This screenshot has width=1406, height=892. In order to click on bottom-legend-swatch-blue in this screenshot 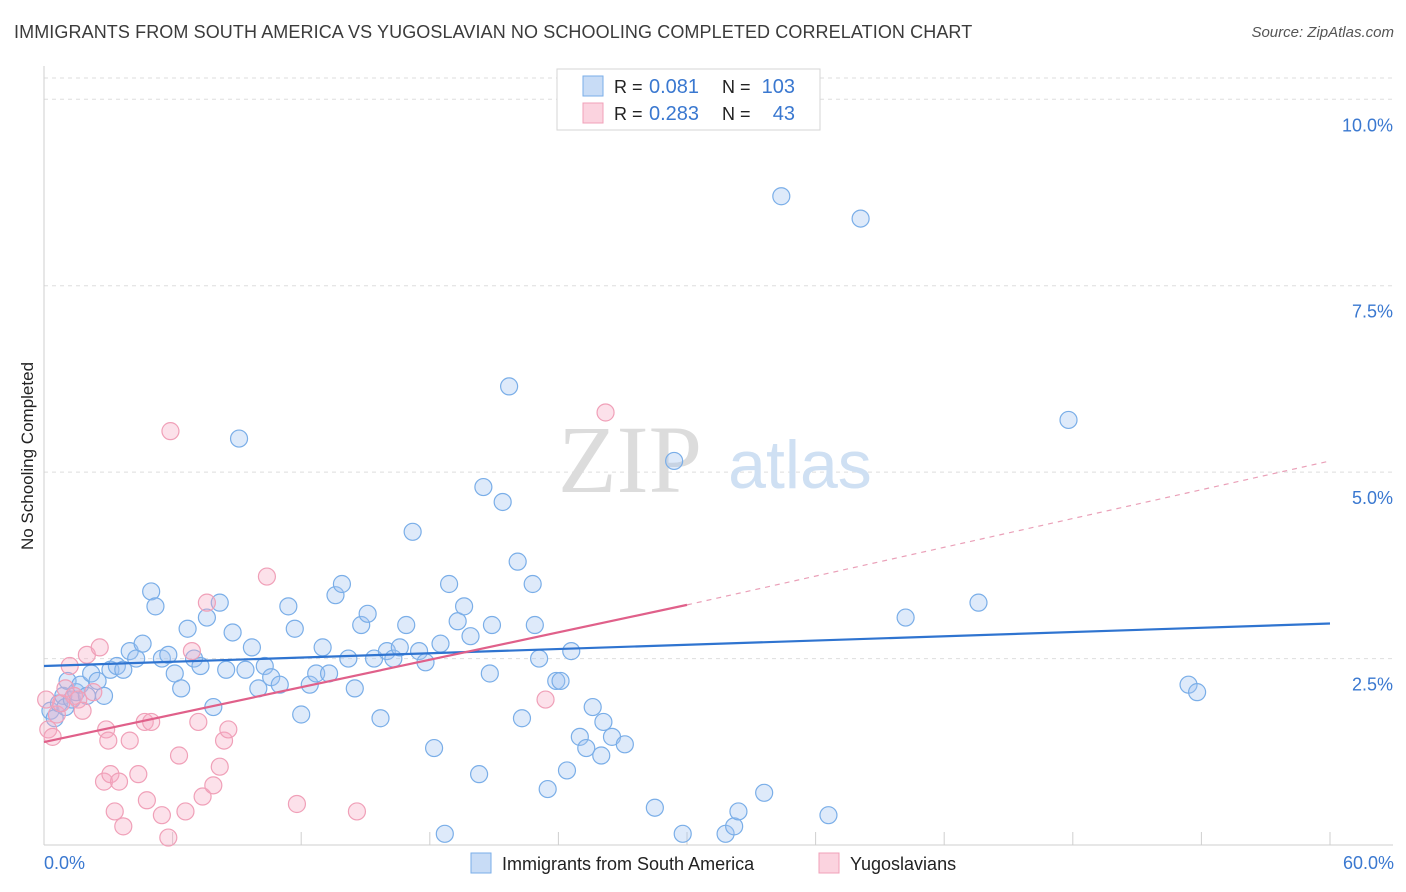, I will do `click(481, 863)`.